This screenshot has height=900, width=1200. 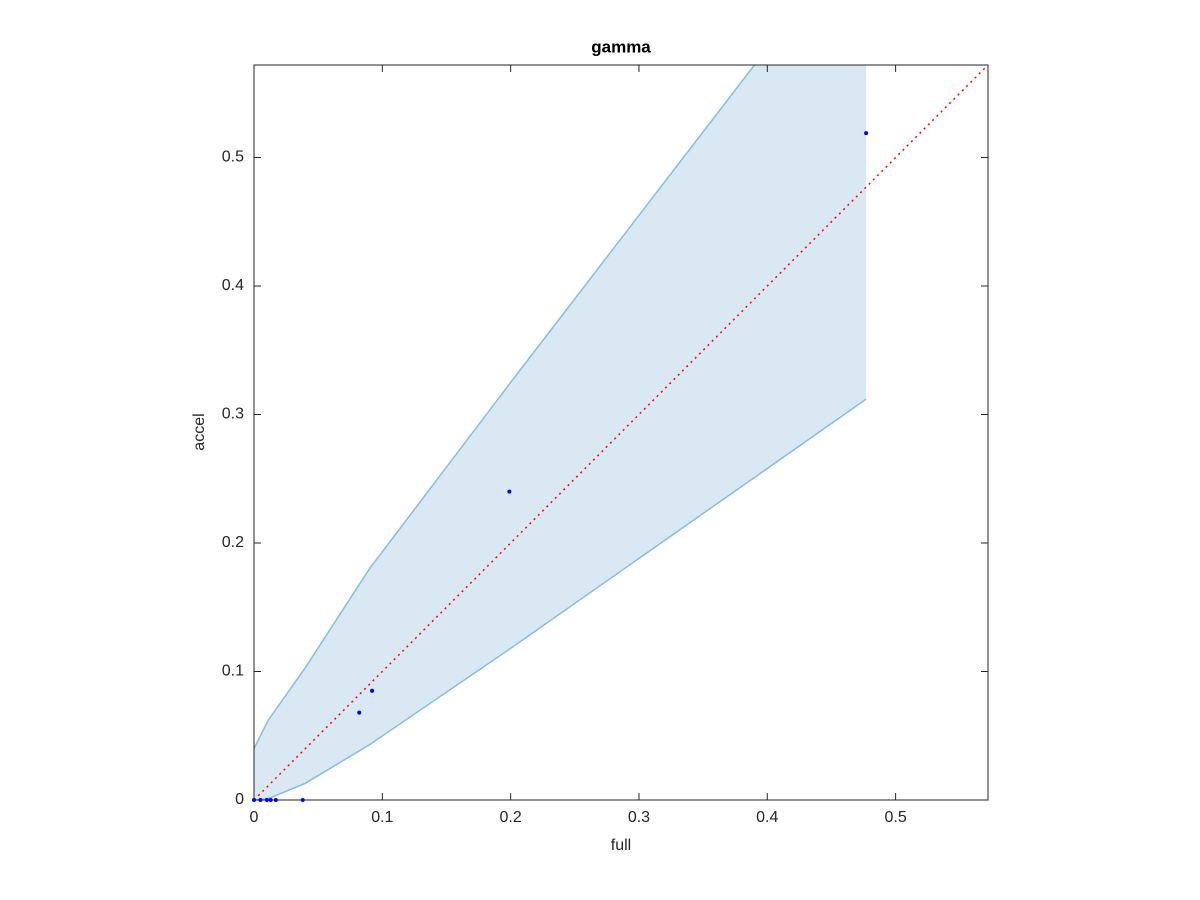 What do you see at coordinates (233, 285) in the screenshot?
I see `y-tick-label: 0.4` at bounding box center [233, 285].